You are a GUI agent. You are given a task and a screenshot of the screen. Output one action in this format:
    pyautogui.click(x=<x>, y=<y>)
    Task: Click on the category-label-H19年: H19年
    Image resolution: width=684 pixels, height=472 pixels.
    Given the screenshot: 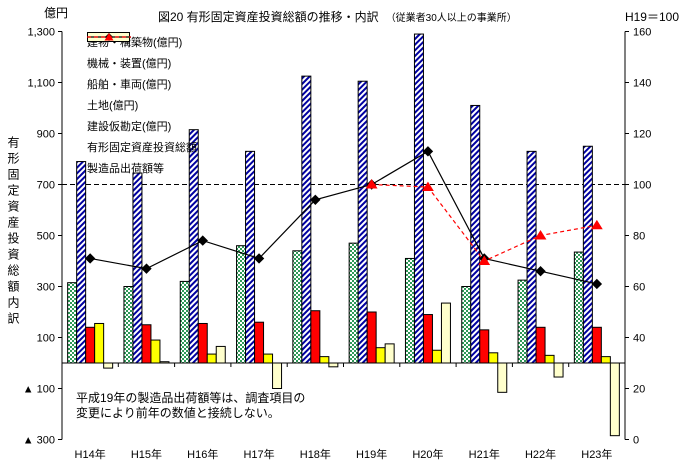 What is the action you would take?
    pyautogui.click(x=371, y=454)
    